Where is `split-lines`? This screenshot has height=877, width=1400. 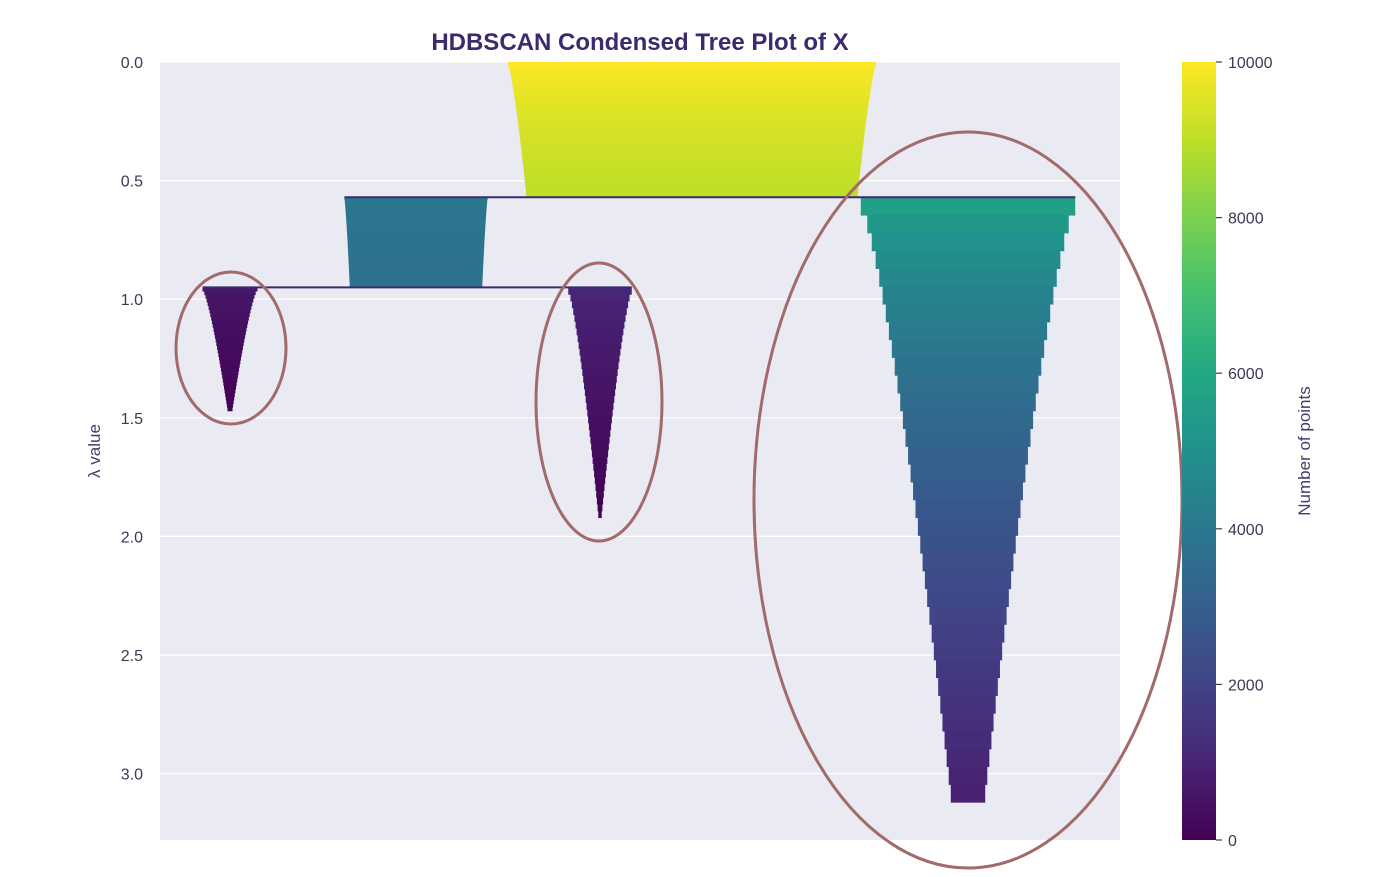 split-lines is located at coordinates (639, 242).